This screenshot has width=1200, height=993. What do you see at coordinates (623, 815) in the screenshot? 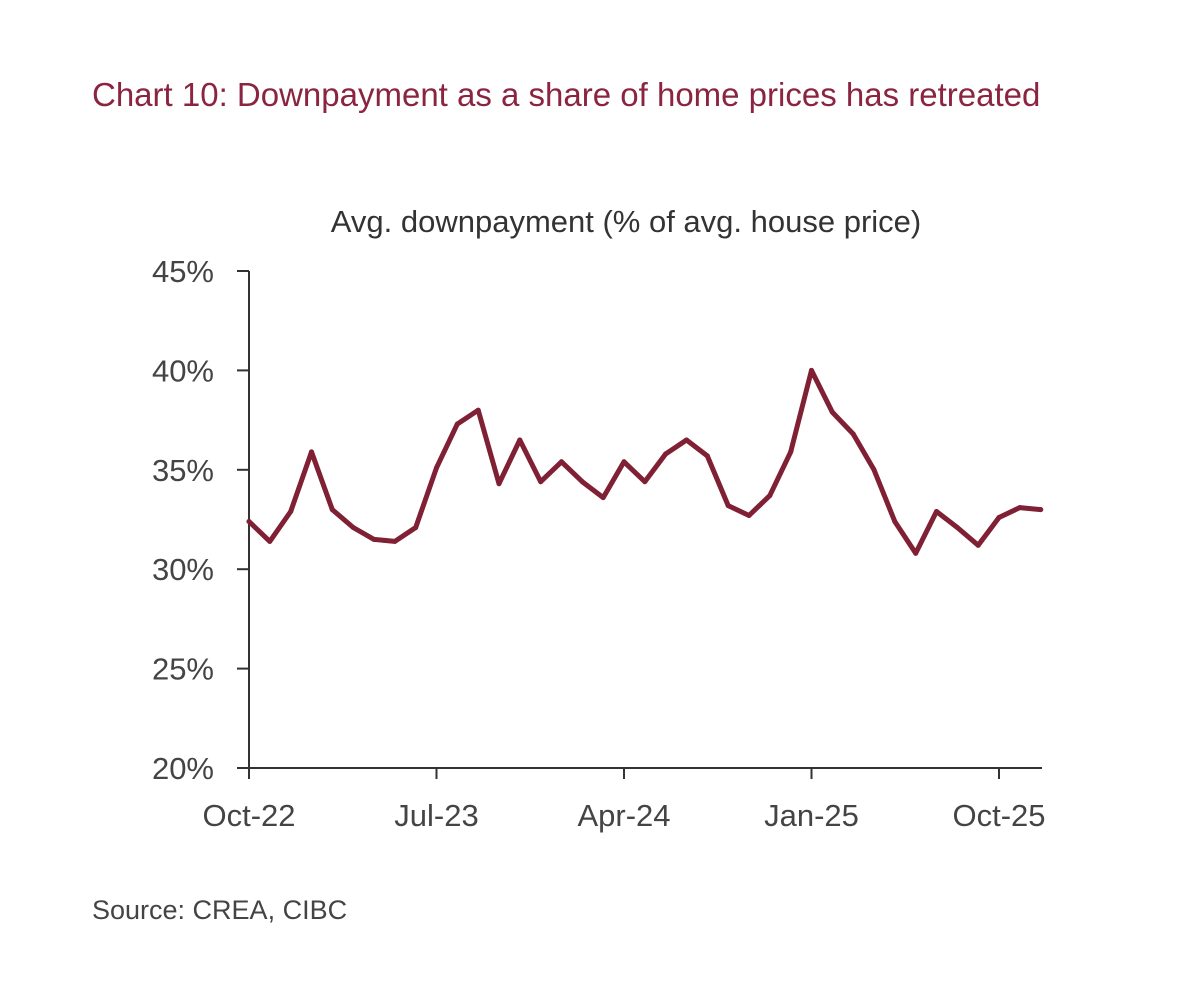
I see `x-tick-label: Apr-24` at bounding box center [623, 815].